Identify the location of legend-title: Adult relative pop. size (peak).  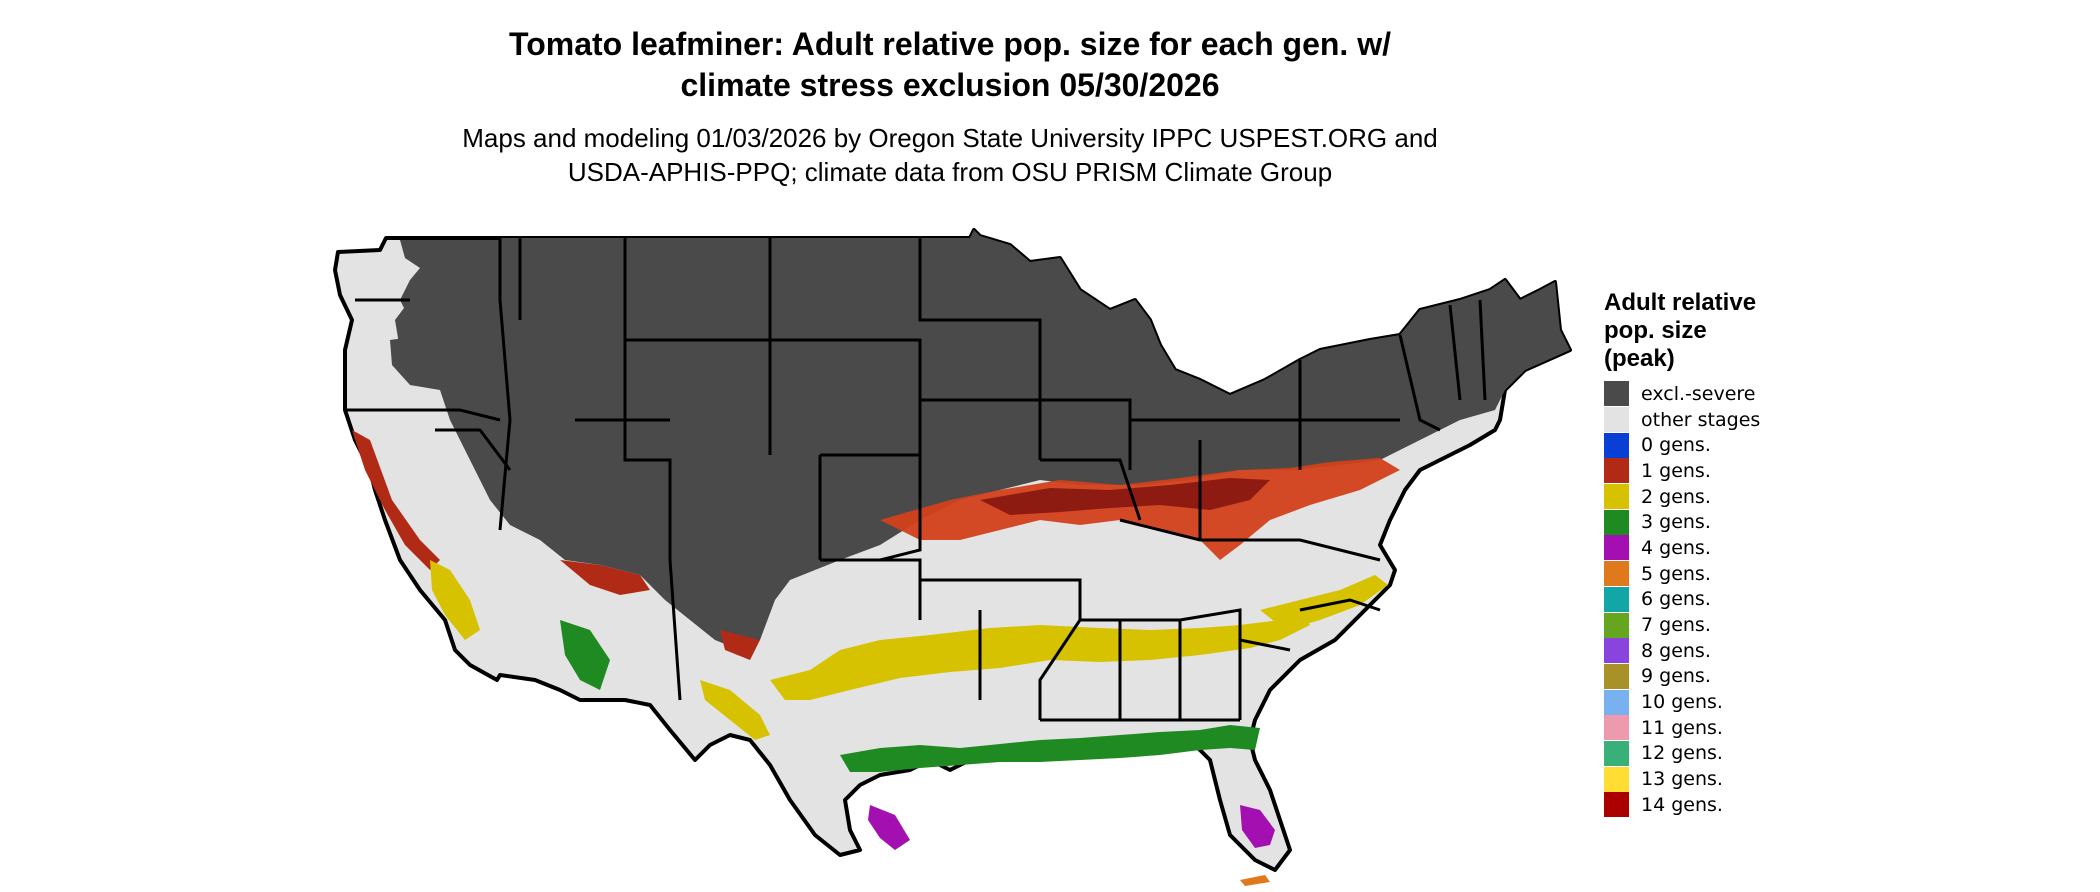
(1734, 331).